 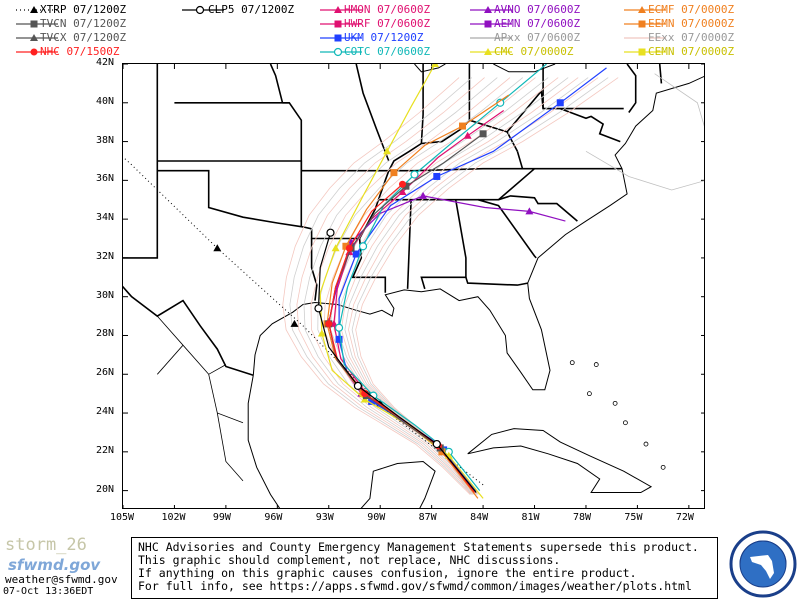 I want to click on lake-erie, so click(x=524, y=68).